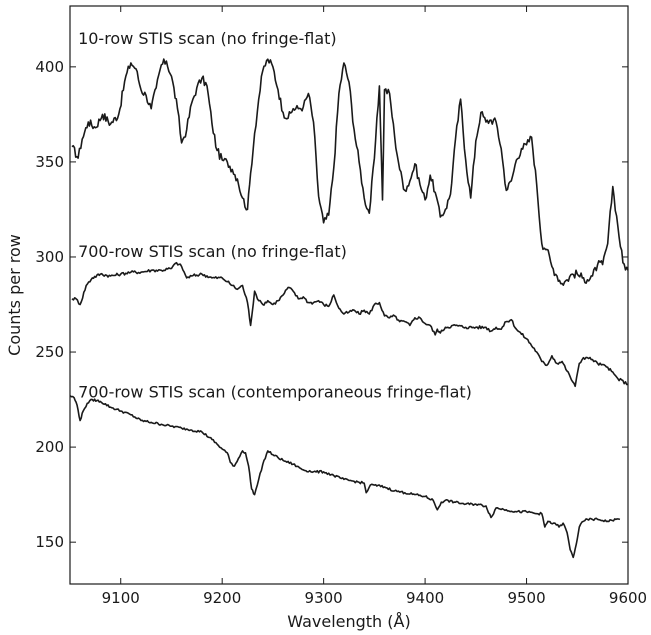  What do you see at coordinates (49, 67) in the screenshot?
I see `y-tick-label: 400` at bounding box center [49, 67].